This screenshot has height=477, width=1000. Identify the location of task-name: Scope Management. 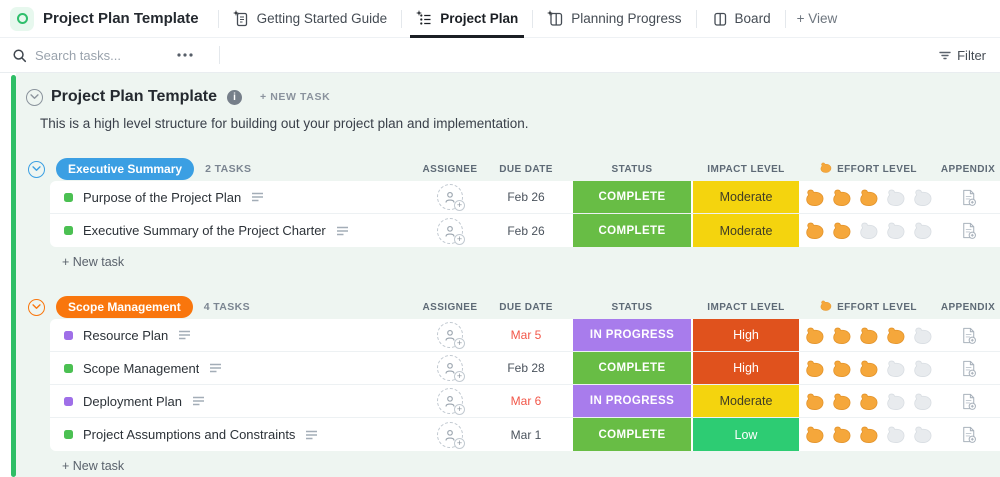
(141, 368).